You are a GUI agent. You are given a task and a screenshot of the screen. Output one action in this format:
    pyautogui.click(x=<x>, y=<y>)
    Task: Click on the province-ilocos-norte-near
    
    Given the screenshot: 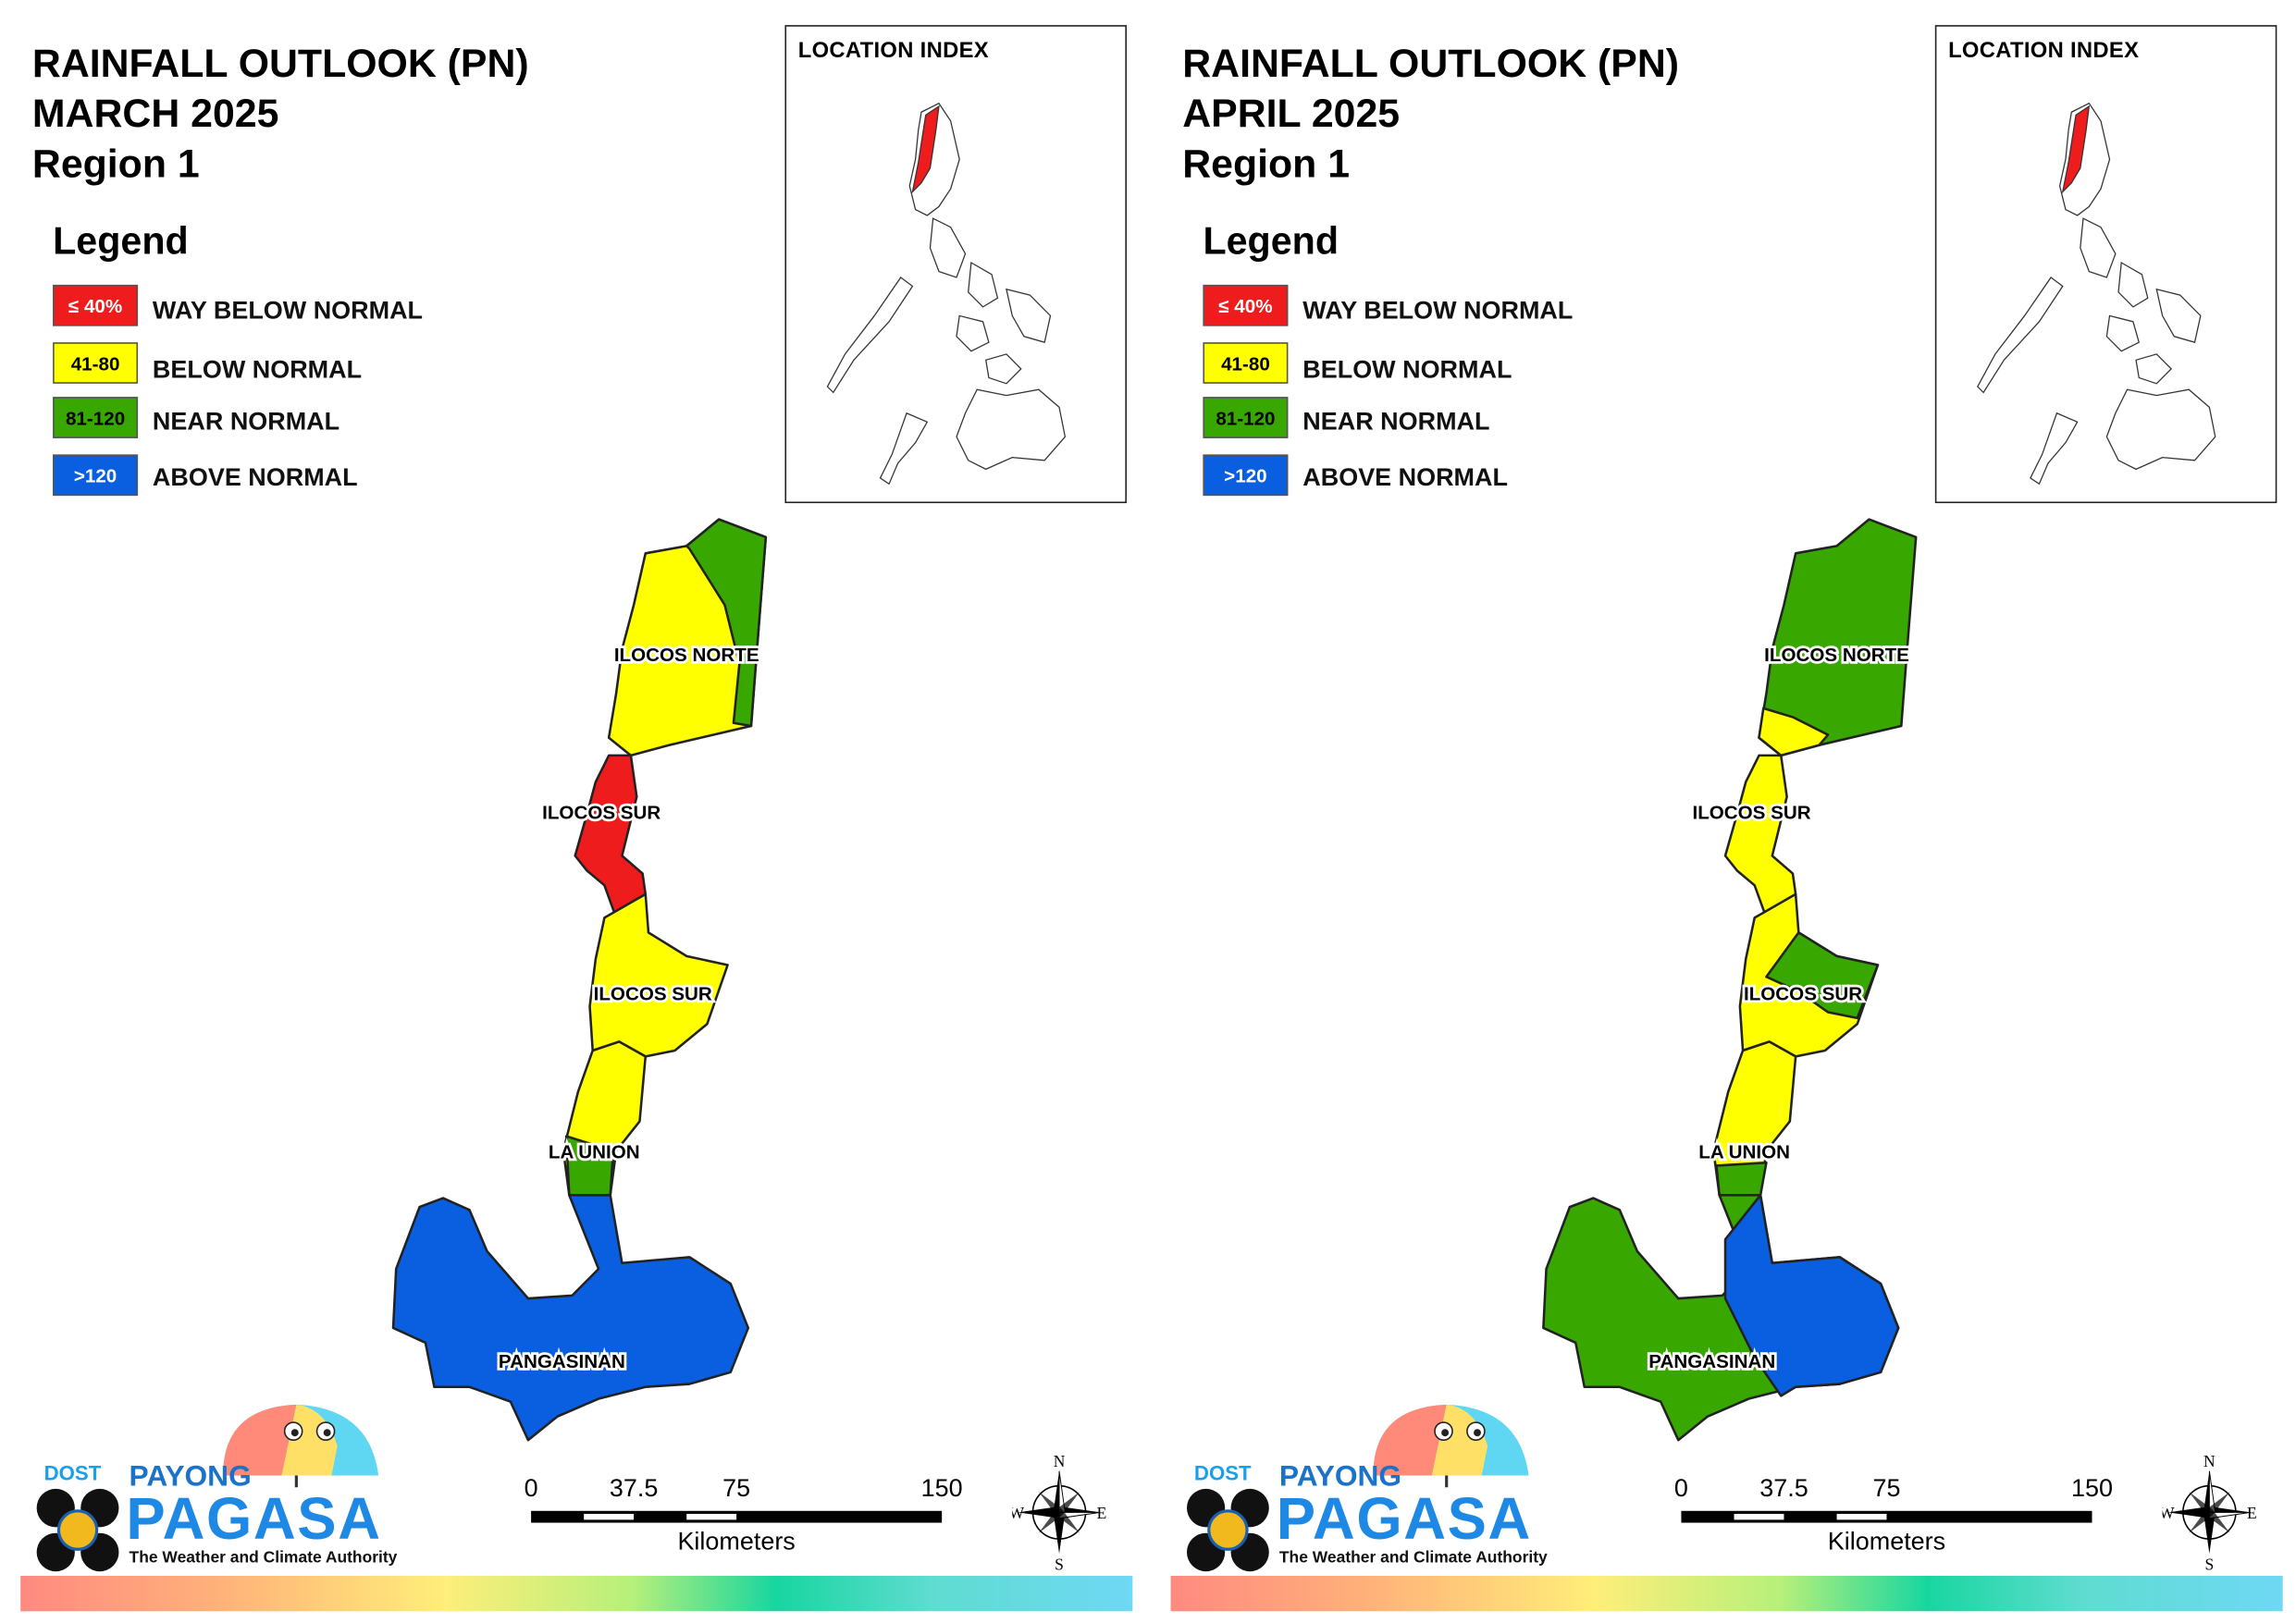 What is the action you would take?
    pyautogui.click(x=726, y=623)
    